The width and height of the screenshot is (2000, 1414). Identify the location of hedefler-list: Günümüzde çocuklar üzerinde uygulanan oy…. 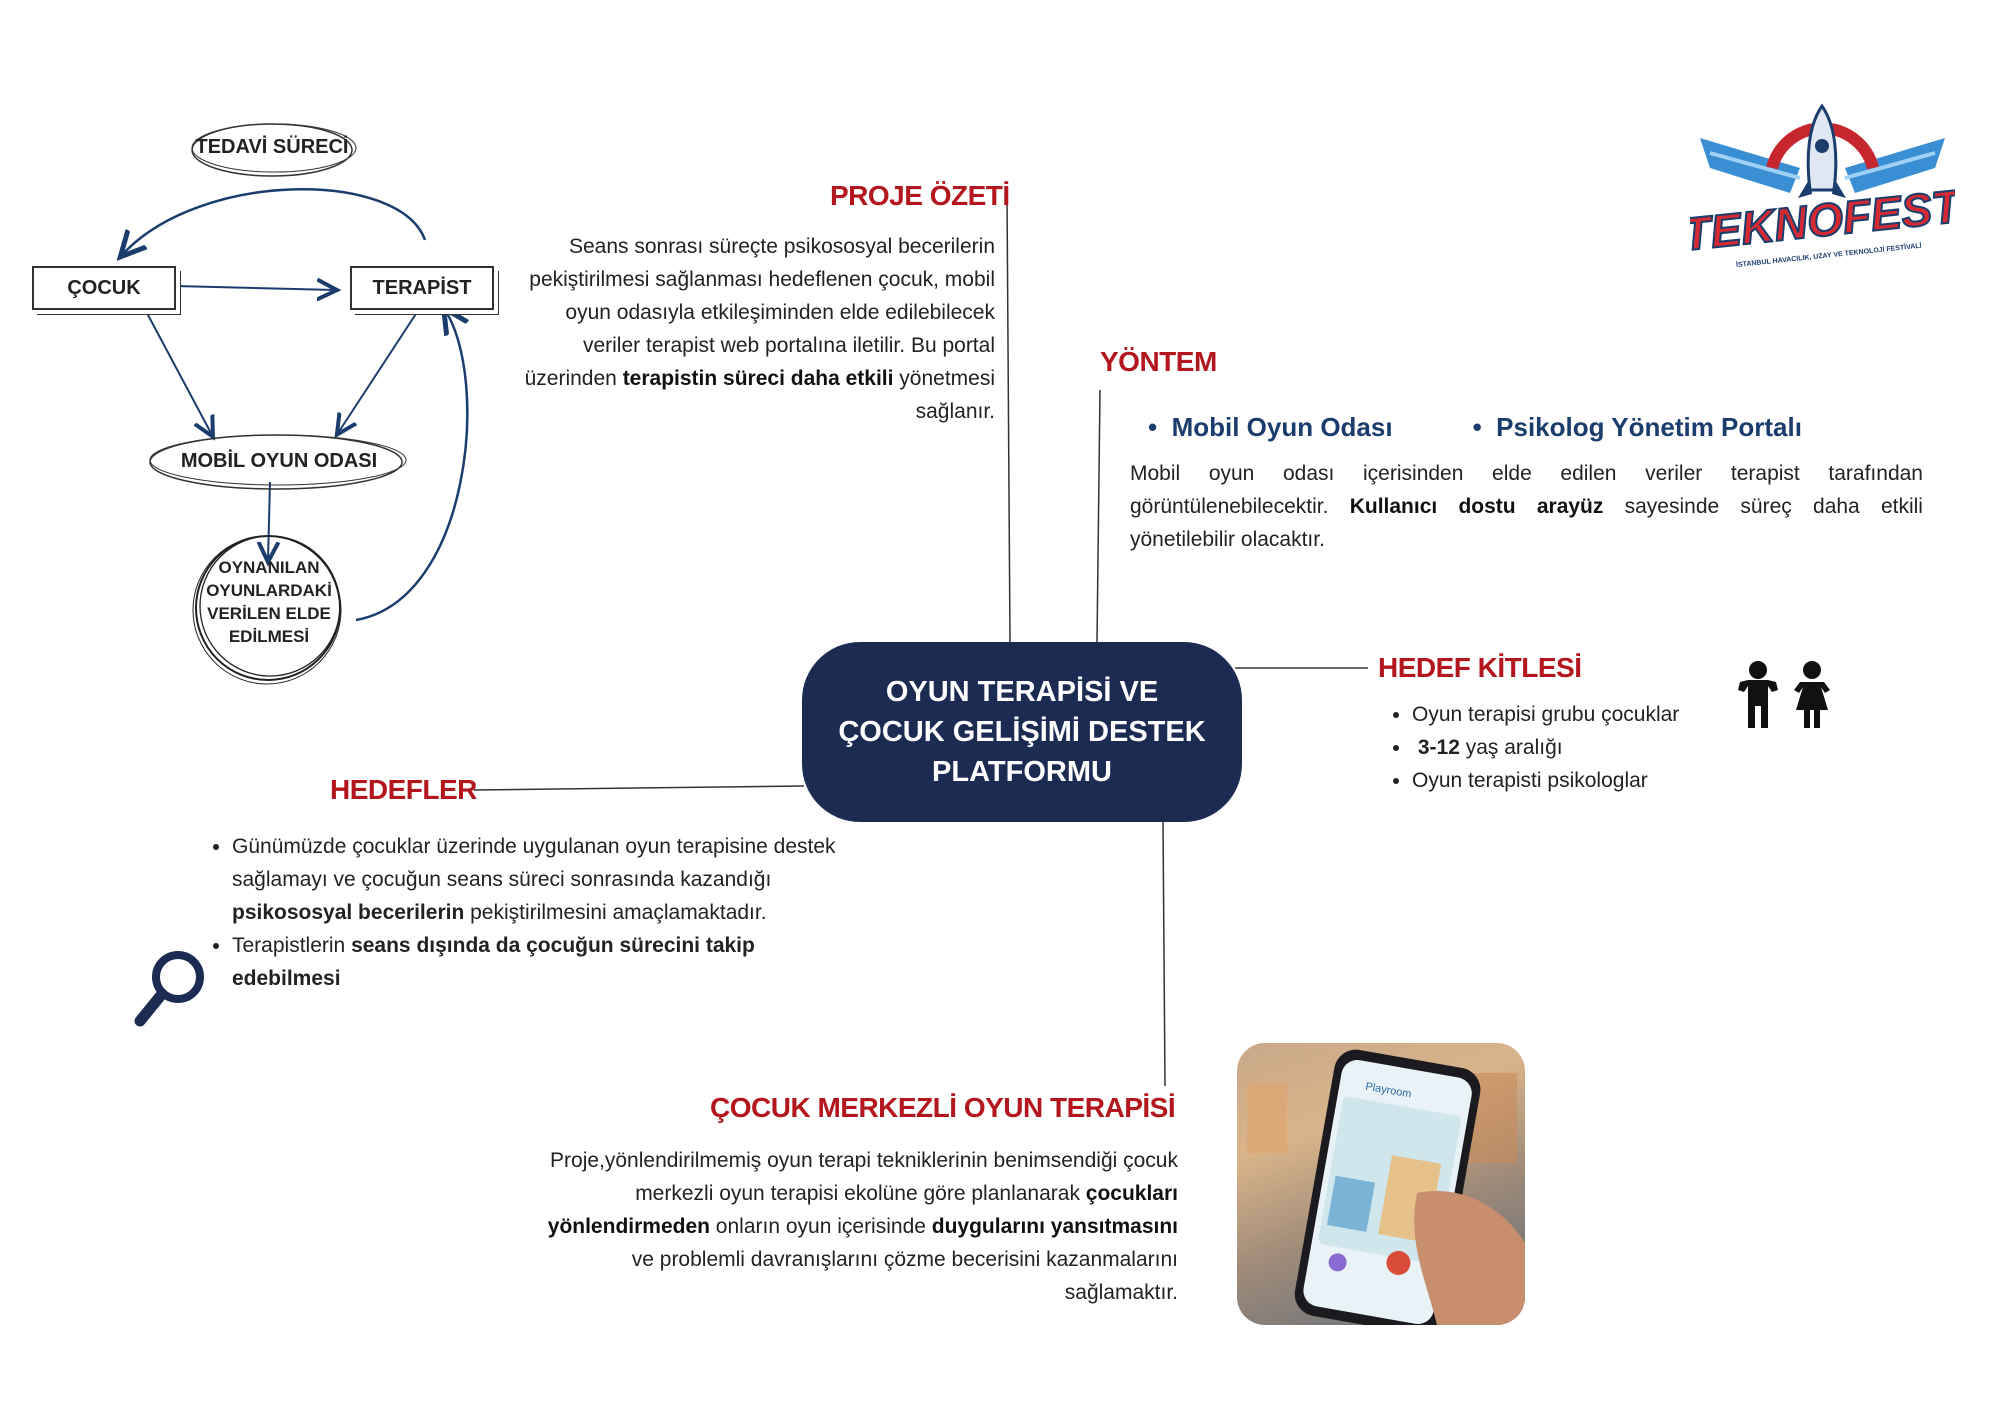
(524, 912).